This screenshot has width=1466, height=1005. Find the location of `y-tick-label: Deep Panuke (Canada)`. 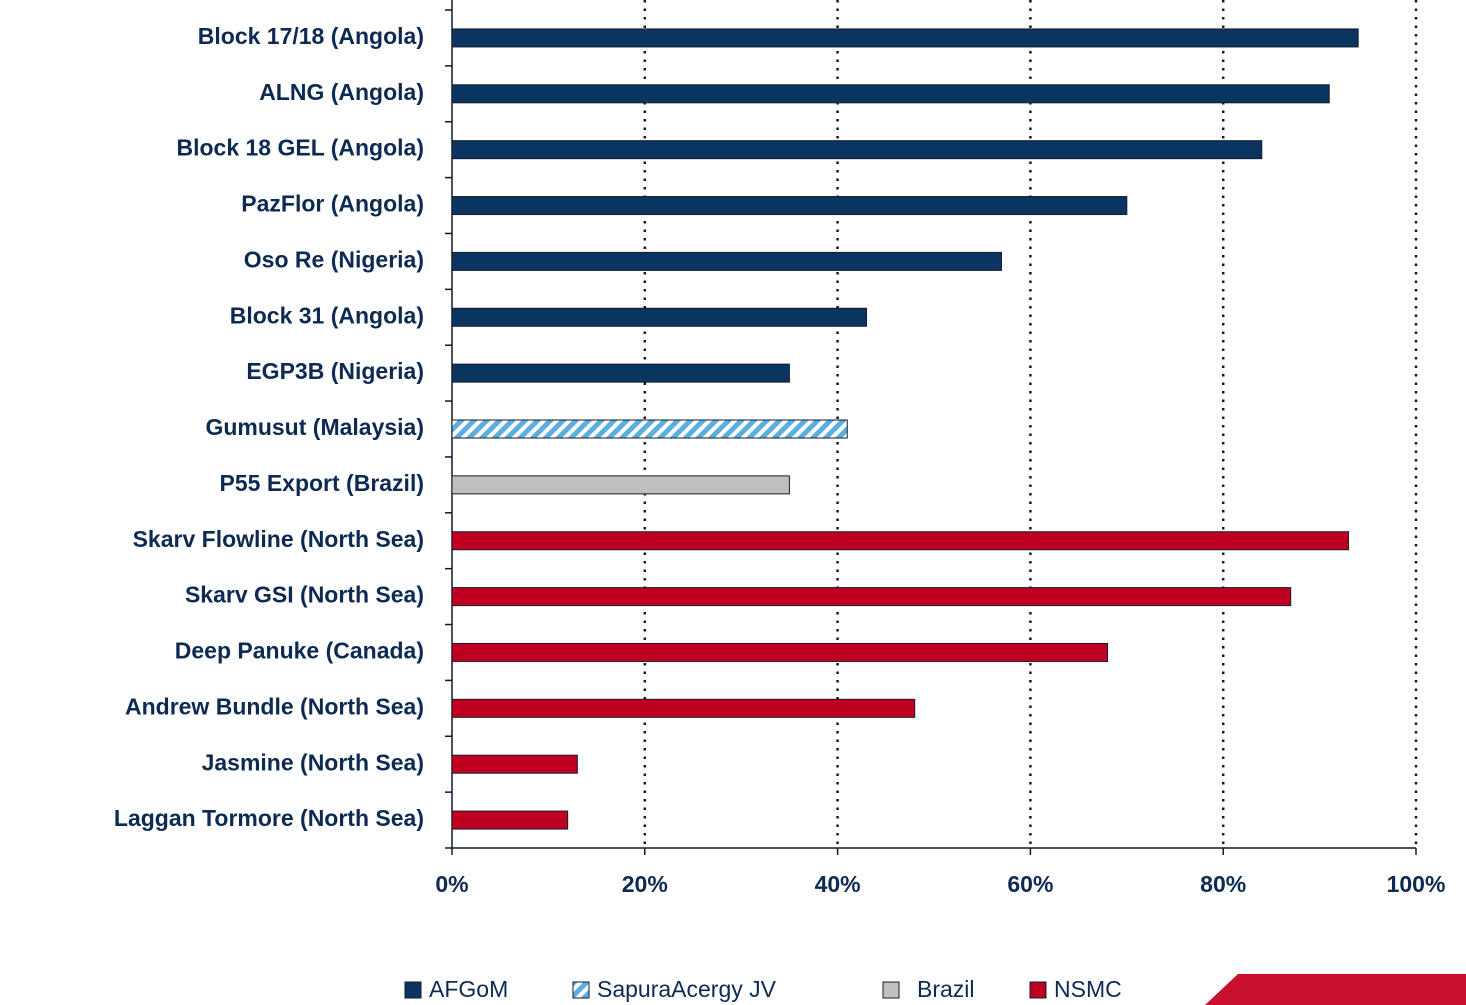

y-tick-label: Deep Panuke (Canada) is located at coordinates (299, 651).